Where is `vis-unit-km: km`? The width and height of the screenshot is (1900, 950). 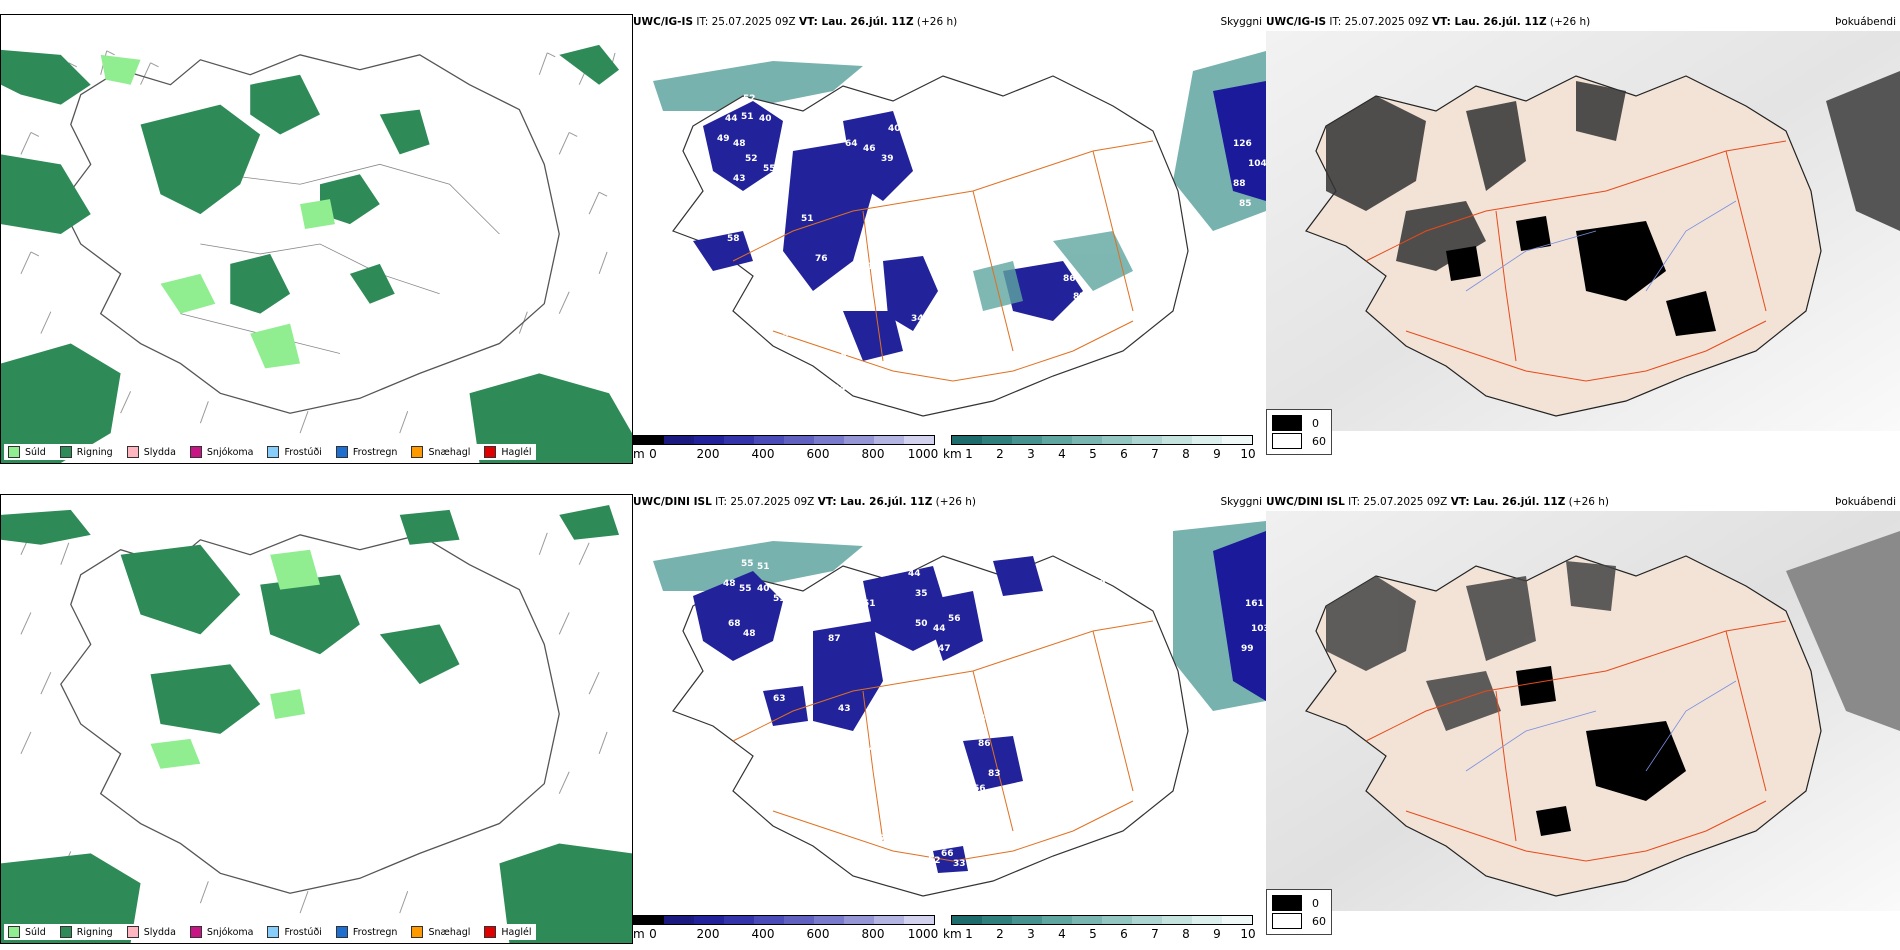
vis-unit-km: km is located at coordinates (952, 454).